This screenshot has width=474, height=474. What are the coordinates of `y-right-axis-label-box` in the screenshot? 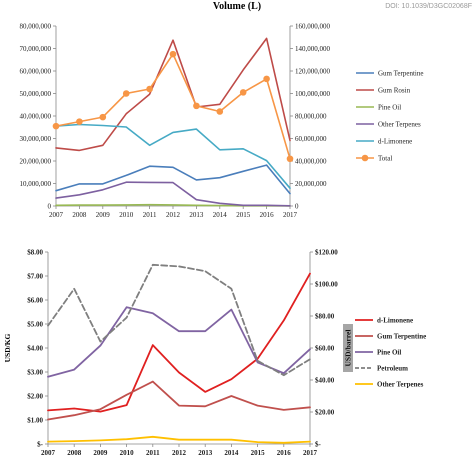 It's located at (348, 348).